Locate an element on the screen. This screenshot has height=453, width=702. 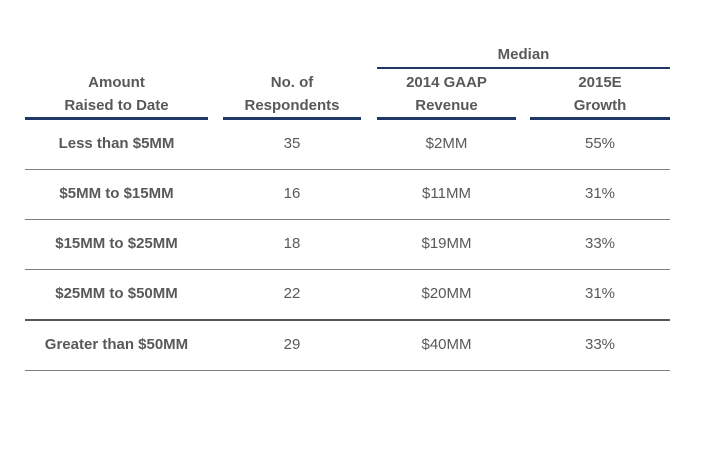
column-header-respondents-line2: Respondents is located at coordinates (292, 105).